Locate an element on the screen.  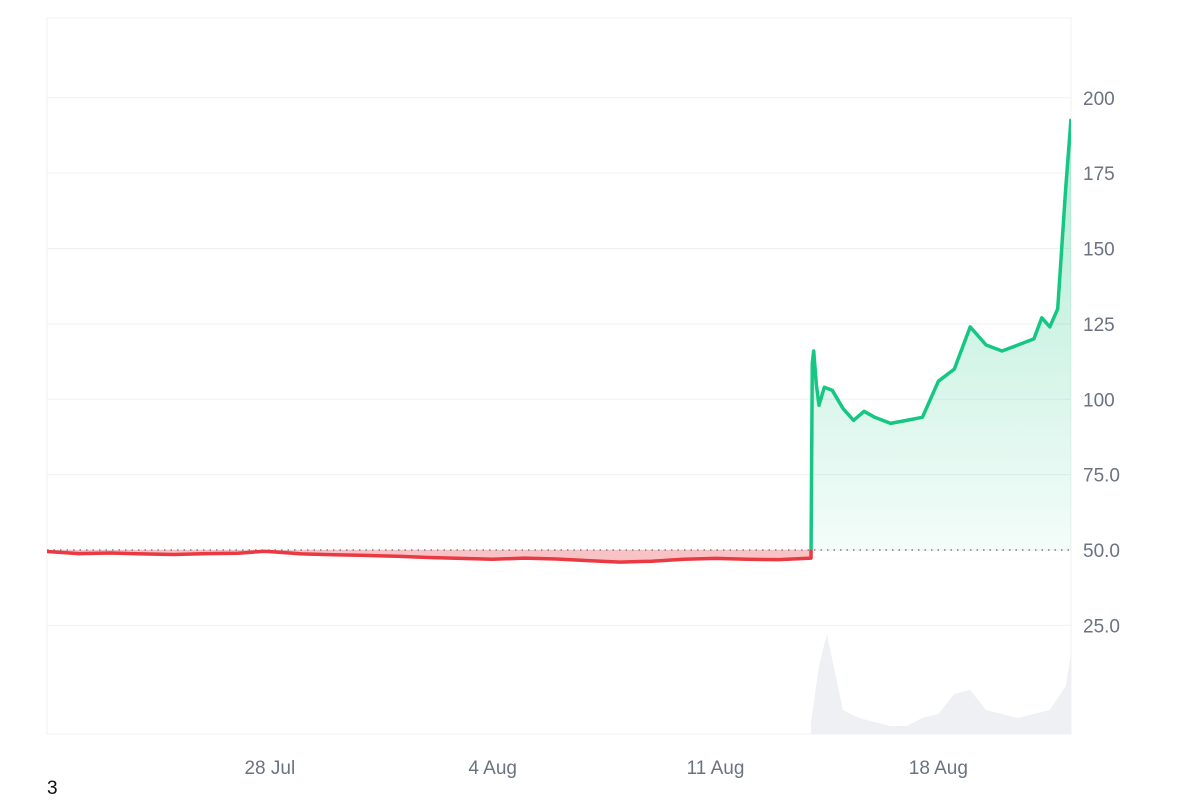
y-tick-label: 50.0 is located at coordinates (1101, 551).